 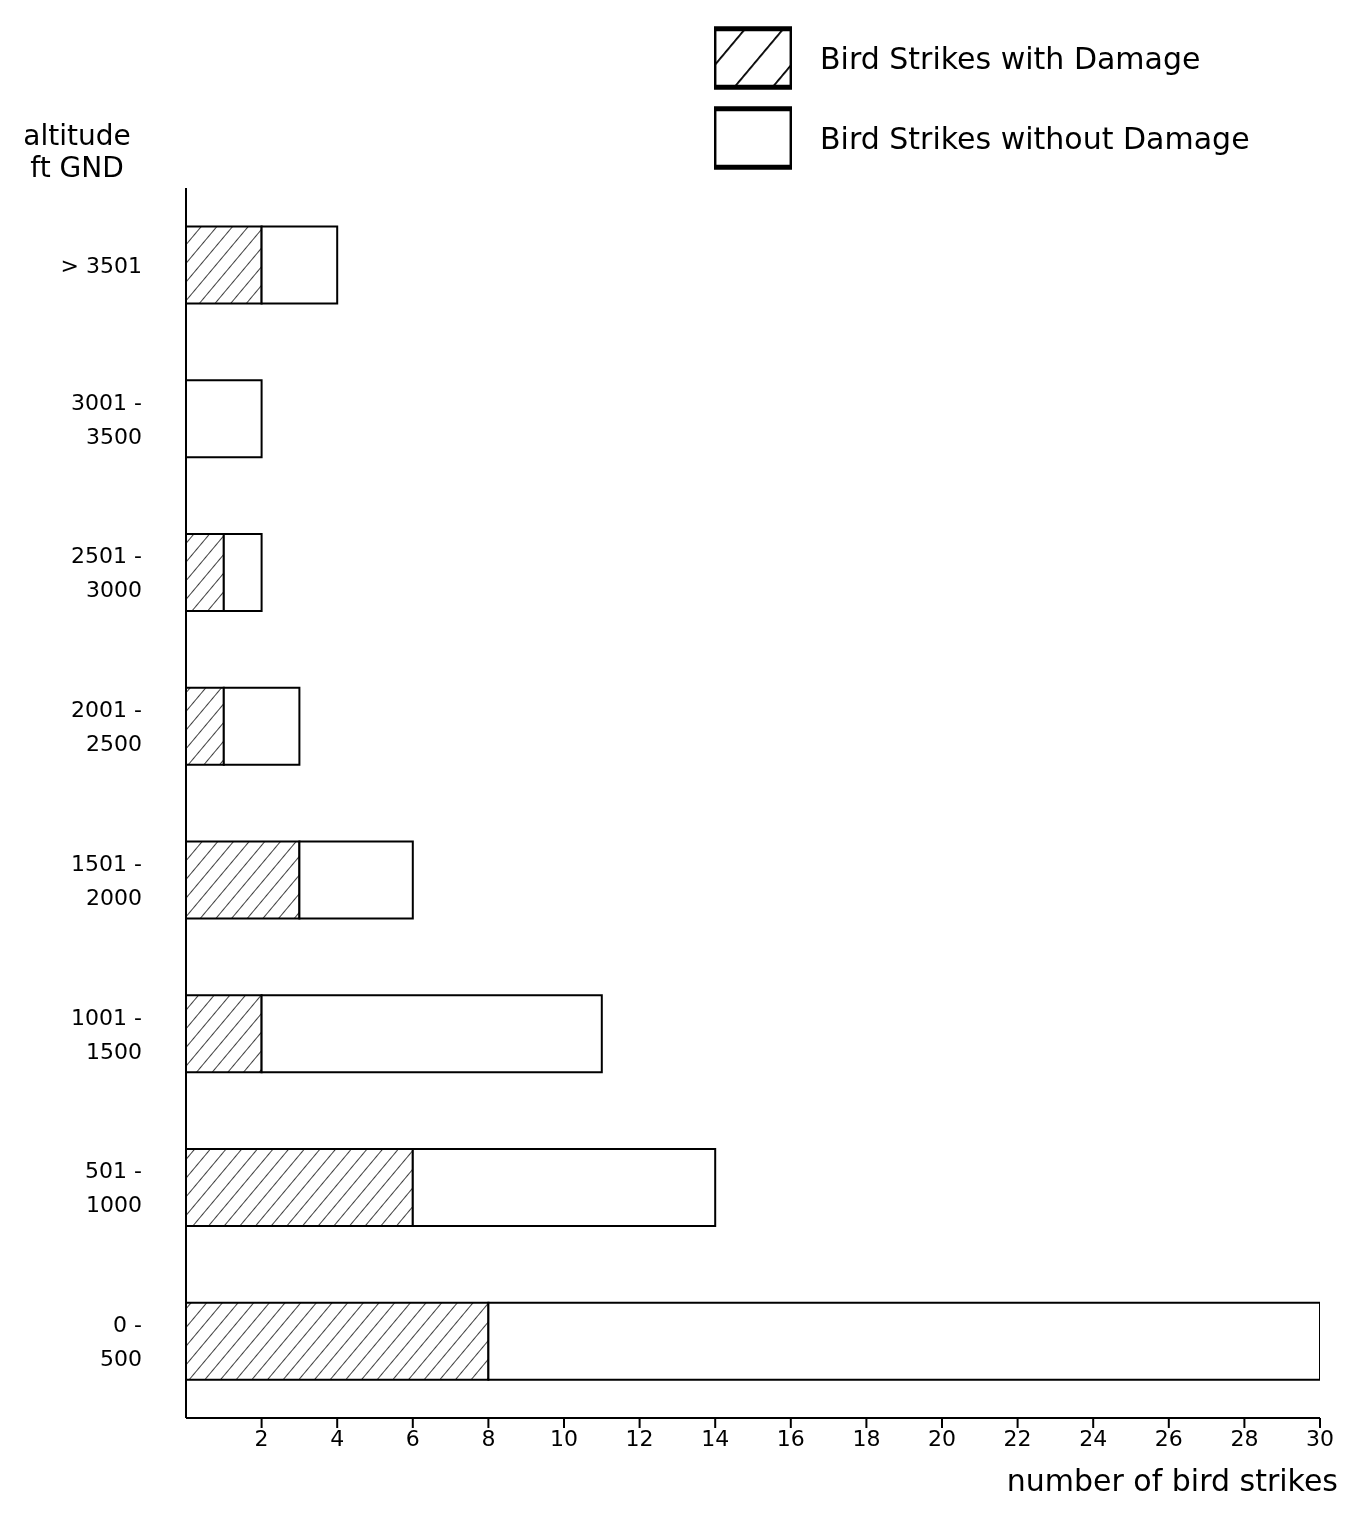 What do you see at coordinates (412, 1438) in the screenshot?
I see `x-tick-label: 6` at bounding box center [412, 1438].